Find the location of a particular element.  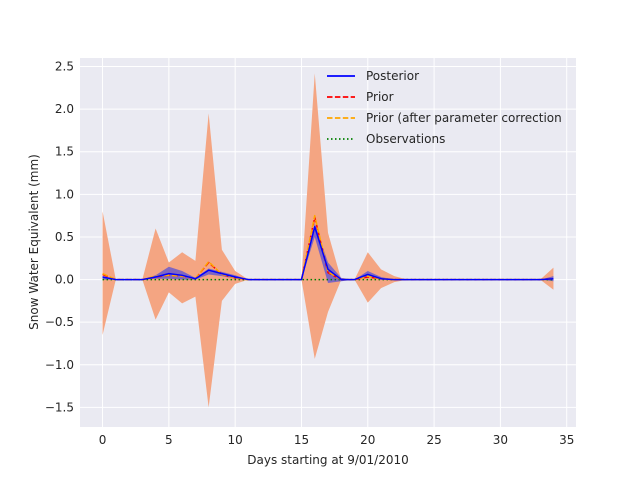

x-tick-label: 0 is located at coordinates (103, 440).